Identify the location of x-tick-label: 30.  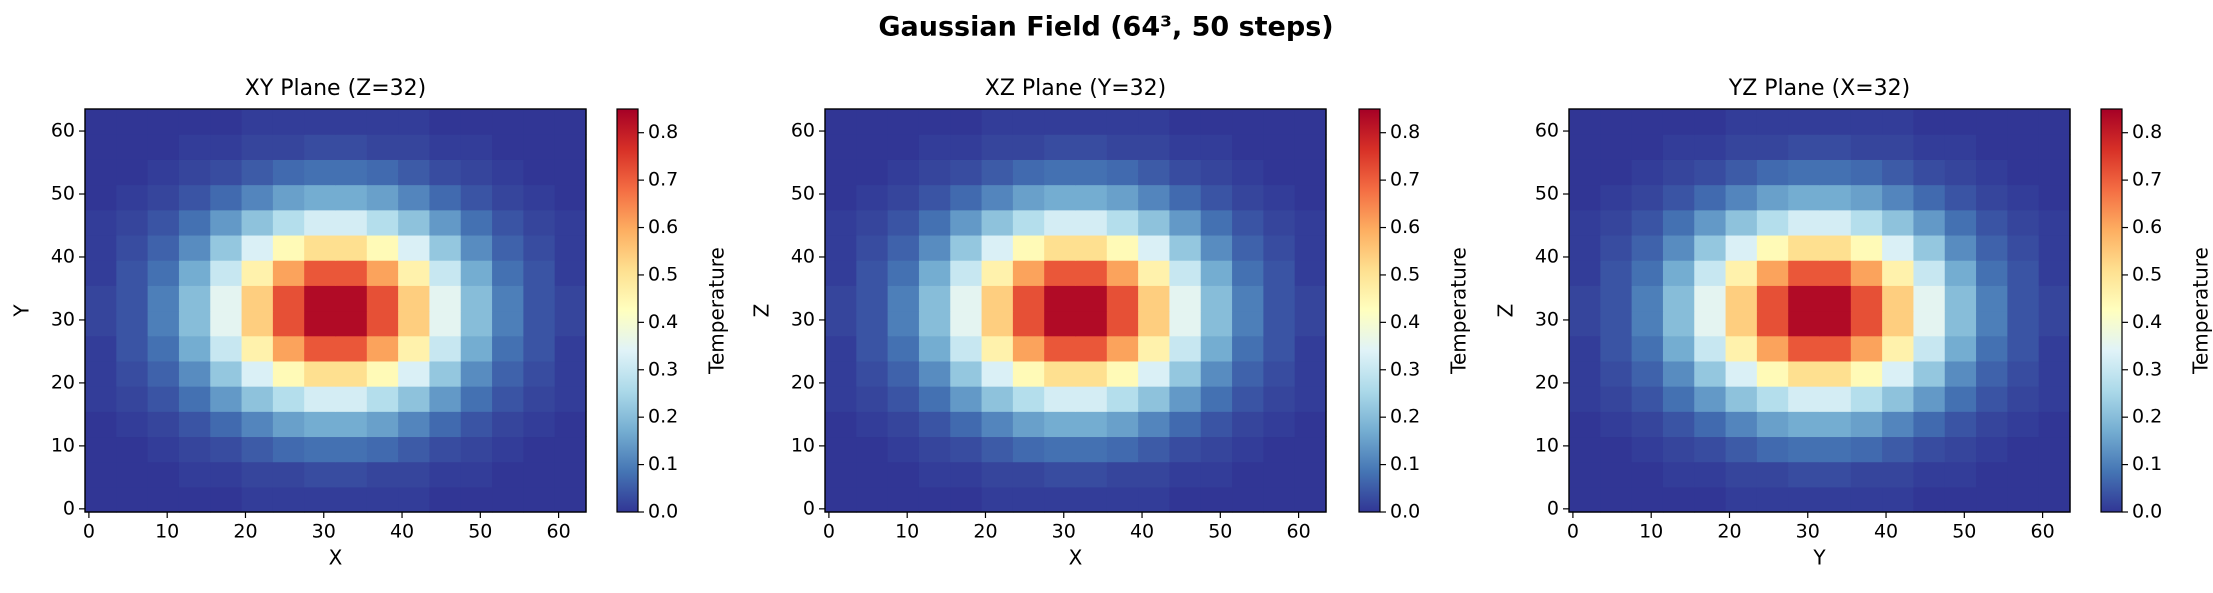
(1808, 532).